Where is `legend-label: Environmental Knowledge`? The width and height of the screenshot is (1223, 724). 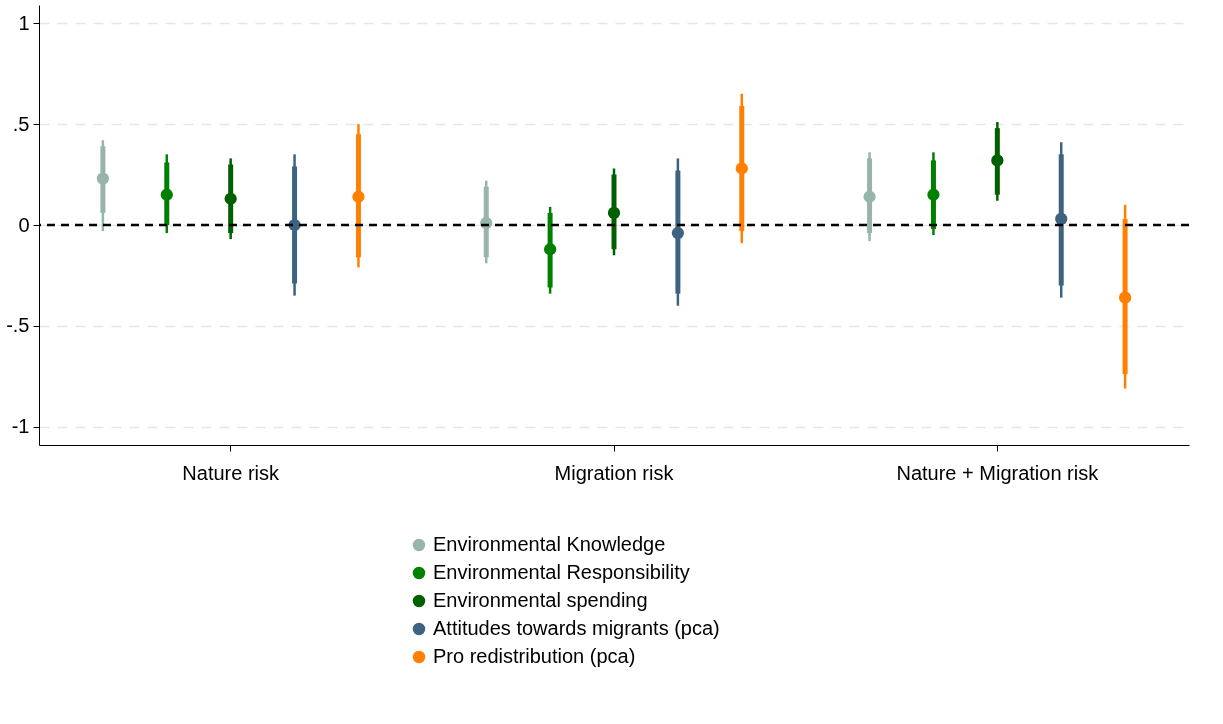 legend-label: Environmental Knowledge is located at coordinates (549, 544).